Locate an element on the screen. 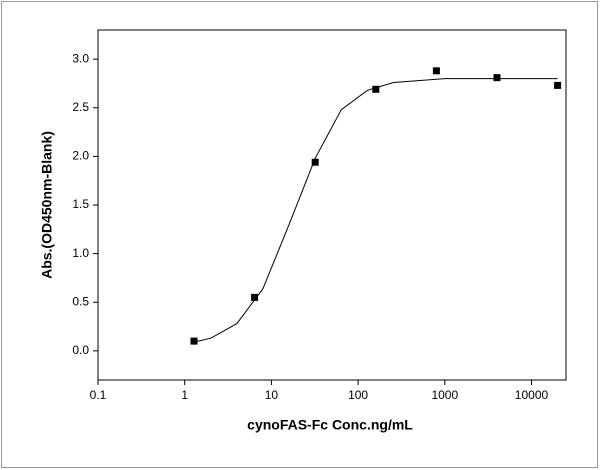  y-axis-label: Abs.(OD450nm-Blank) is located at coordinates (47, 205).